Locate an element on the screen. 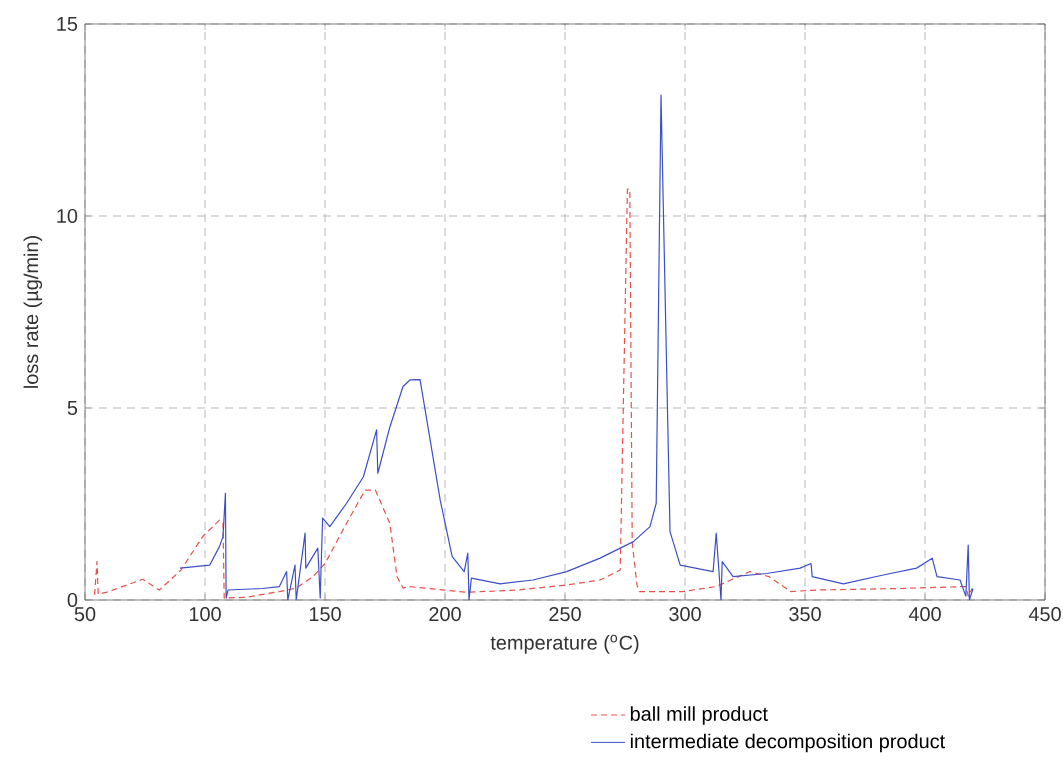 This screenshot has width=1063, height=777. x-tick-label: 50 is located at coordinates (85, 614).